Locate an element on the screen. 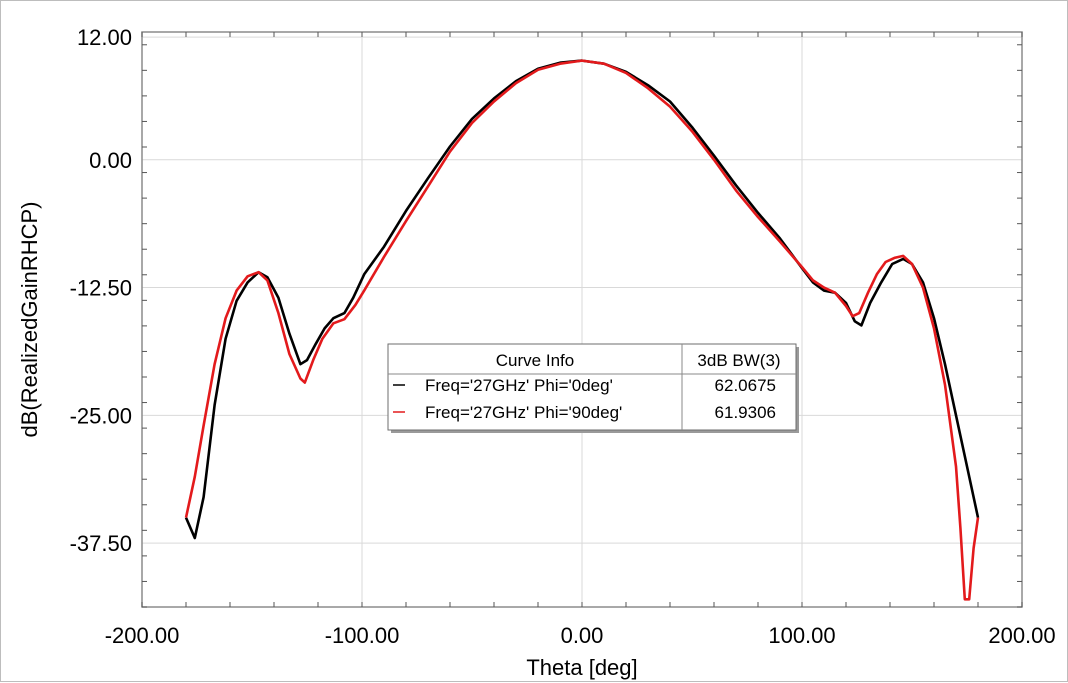  y-tick-label: -25.00 is located at coordinates (101, 415).